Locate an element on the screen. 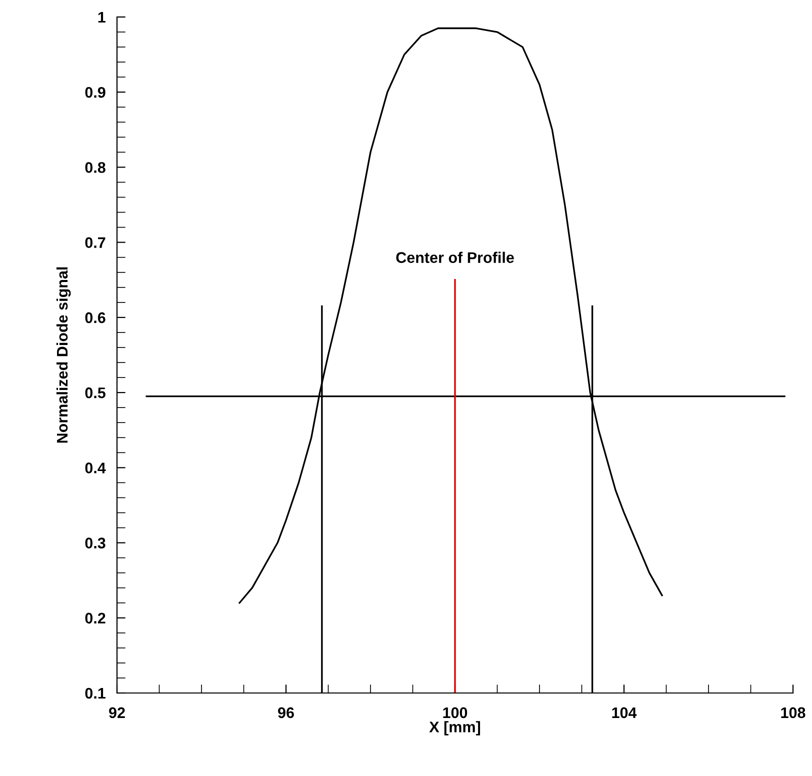  annotation: Center of Profile is located at coordinates (455, 257).